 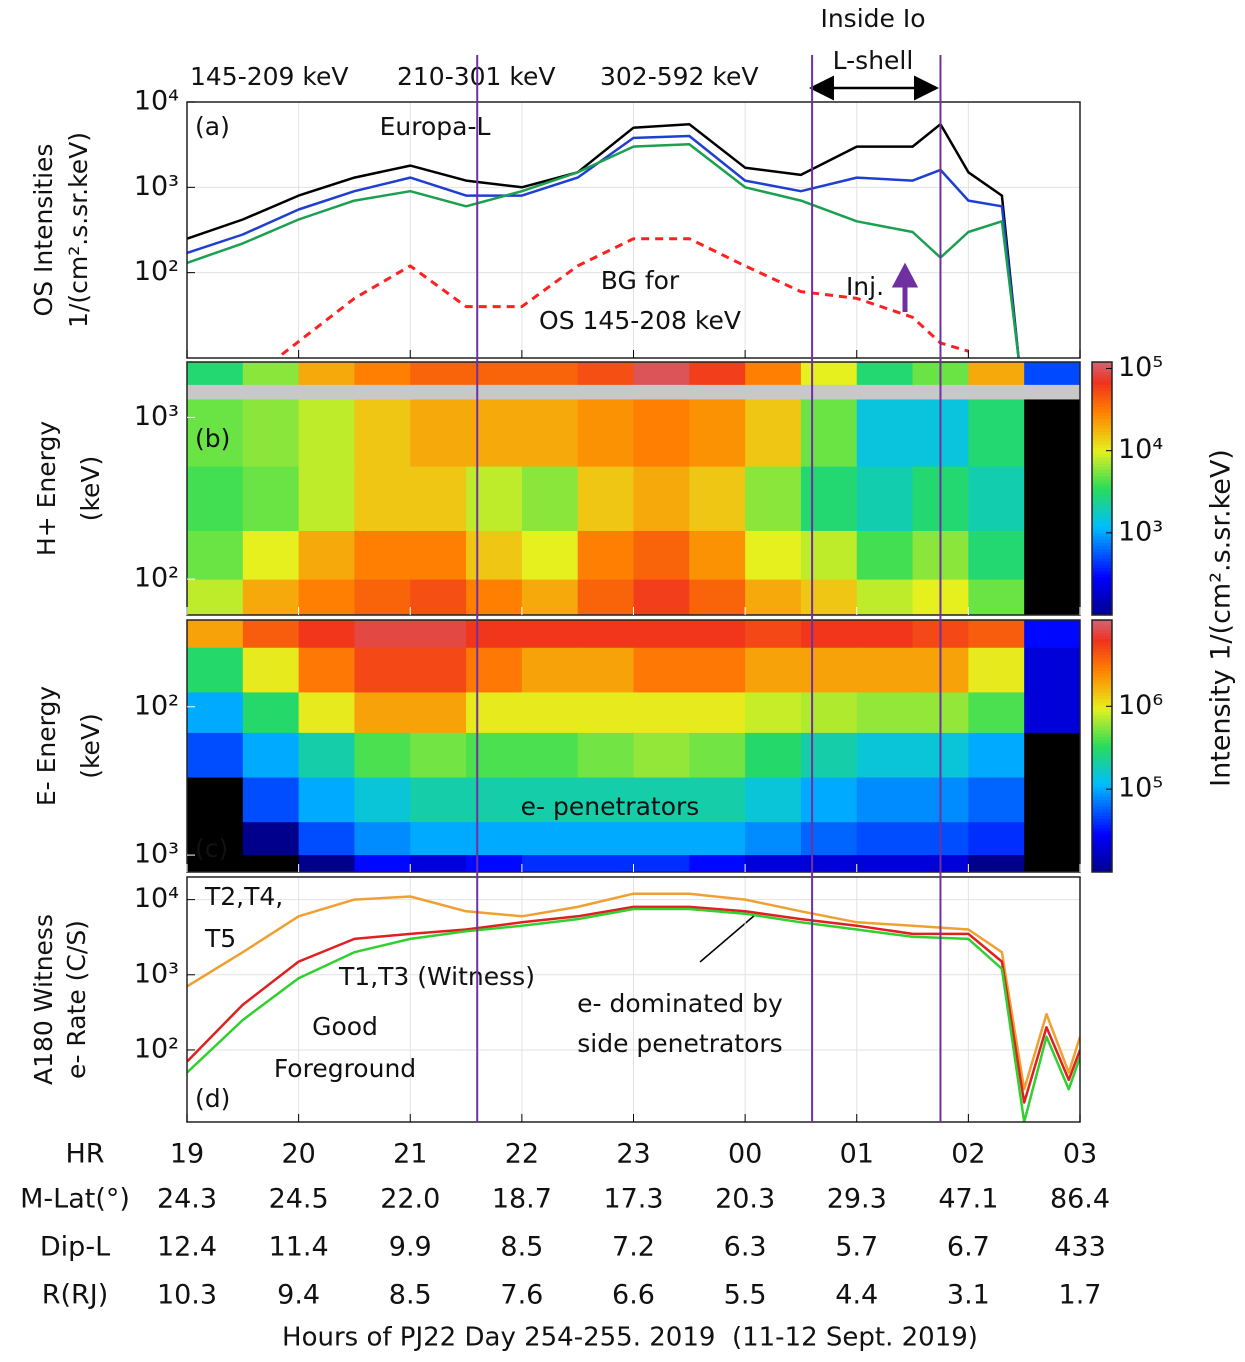 I want to click on y-axis-title: A180 Witness, so click(x=43, y=999).